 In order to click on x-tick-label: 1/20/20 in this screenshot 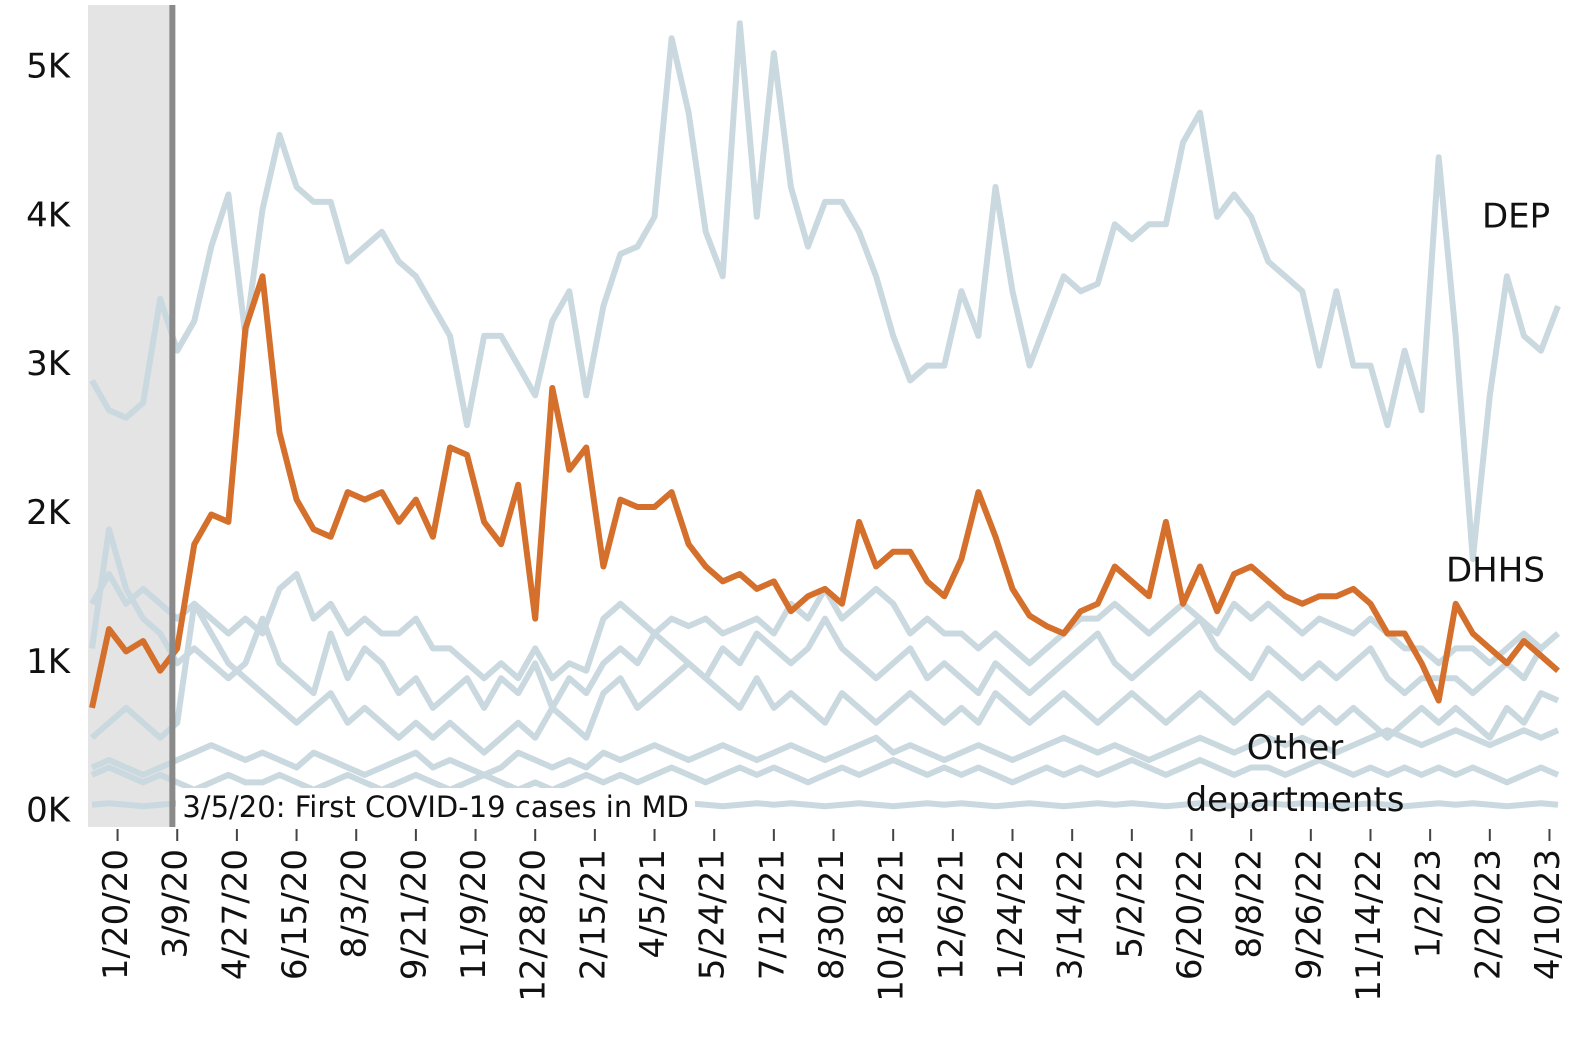, I will do `click(116, 914)`.